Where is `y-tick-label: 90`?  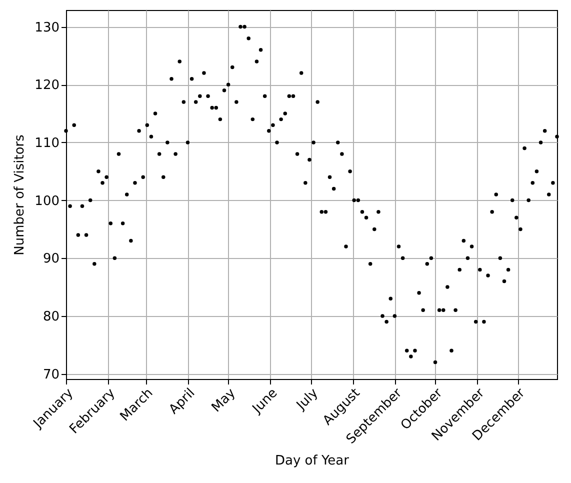
y-tick-label: 90 is located at coordinates (51, 259).